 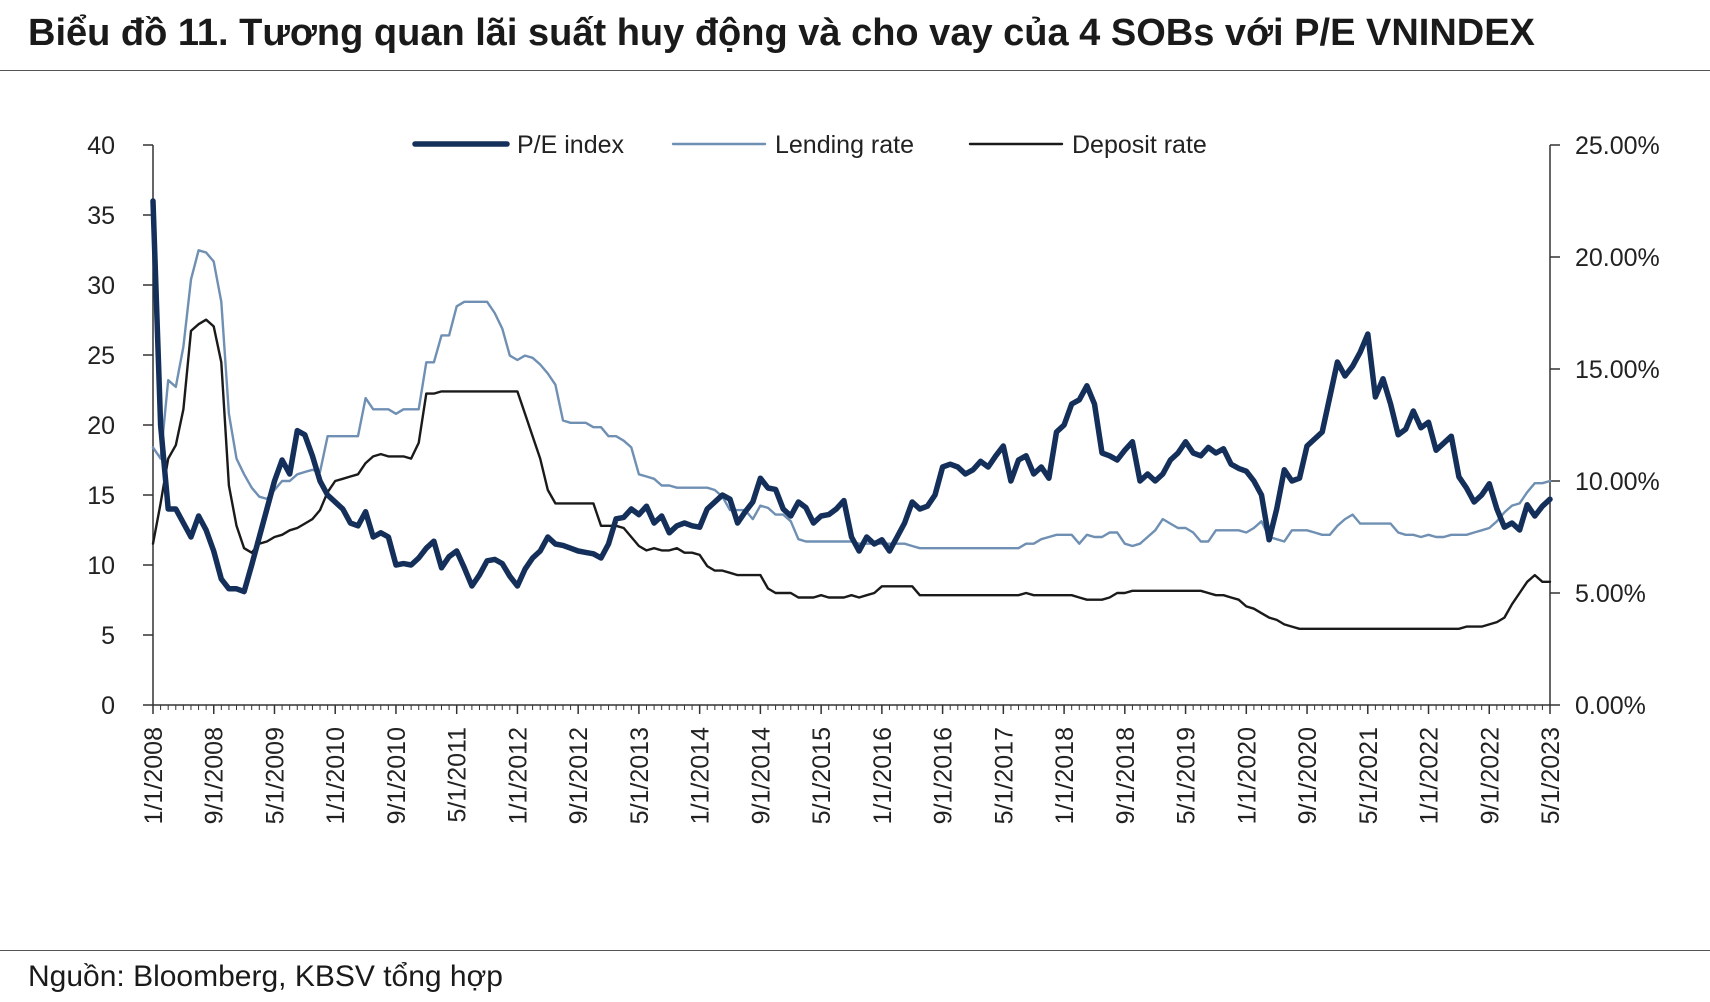 What do you see at coordinates (101, 426) in the screenshot?
I see `left-y-tick-label: 20` at bounding box center [101, 426].